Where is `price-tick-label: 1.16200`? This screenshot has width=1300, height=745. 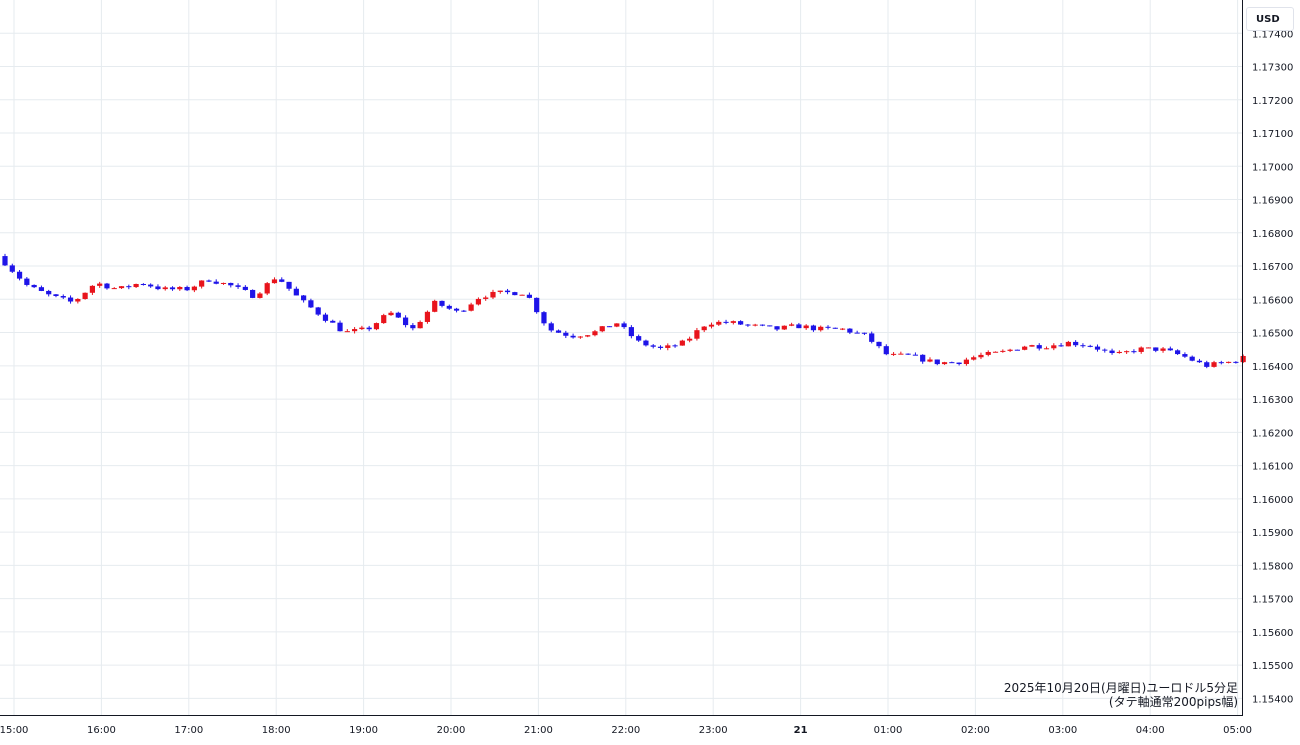
price-tick-label: 1.16200 is located at coordinates (1272, 433).